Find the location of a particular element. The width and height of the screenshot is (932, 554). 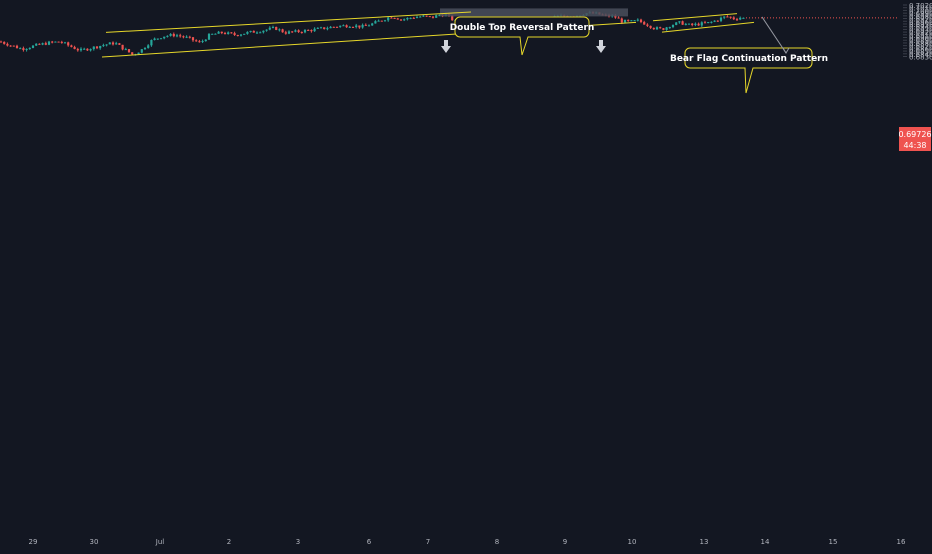

projection-arrow is located at coordinates (775, 35).